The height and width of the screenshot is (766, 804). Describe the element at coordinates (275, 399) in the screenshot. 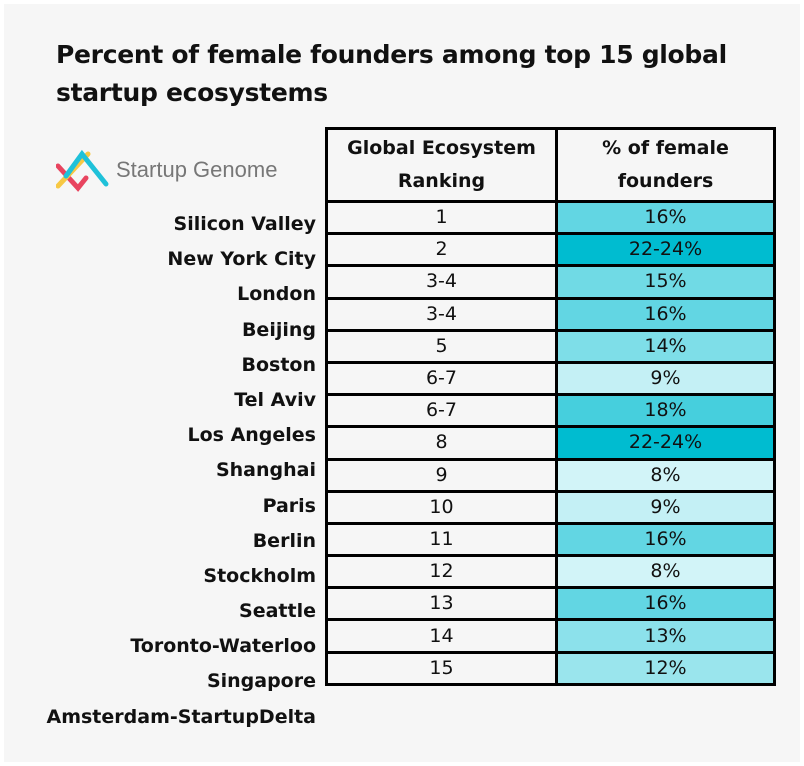

I see `city-label: Tel Aviv` at that location.